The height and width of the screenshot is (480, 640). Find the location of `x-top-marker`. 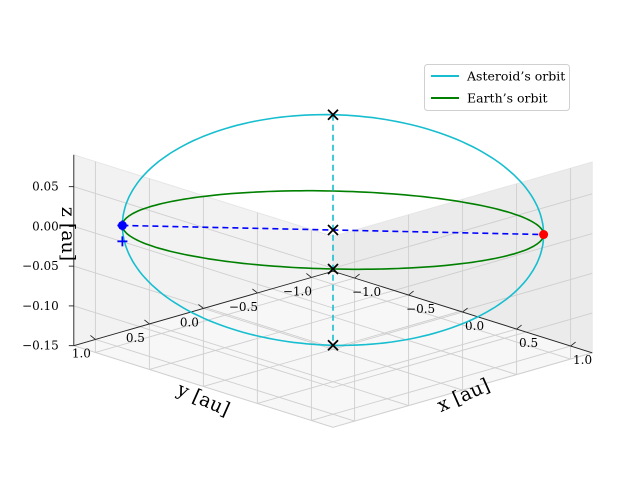

x-top-marker is located at coordinates (333, 115).